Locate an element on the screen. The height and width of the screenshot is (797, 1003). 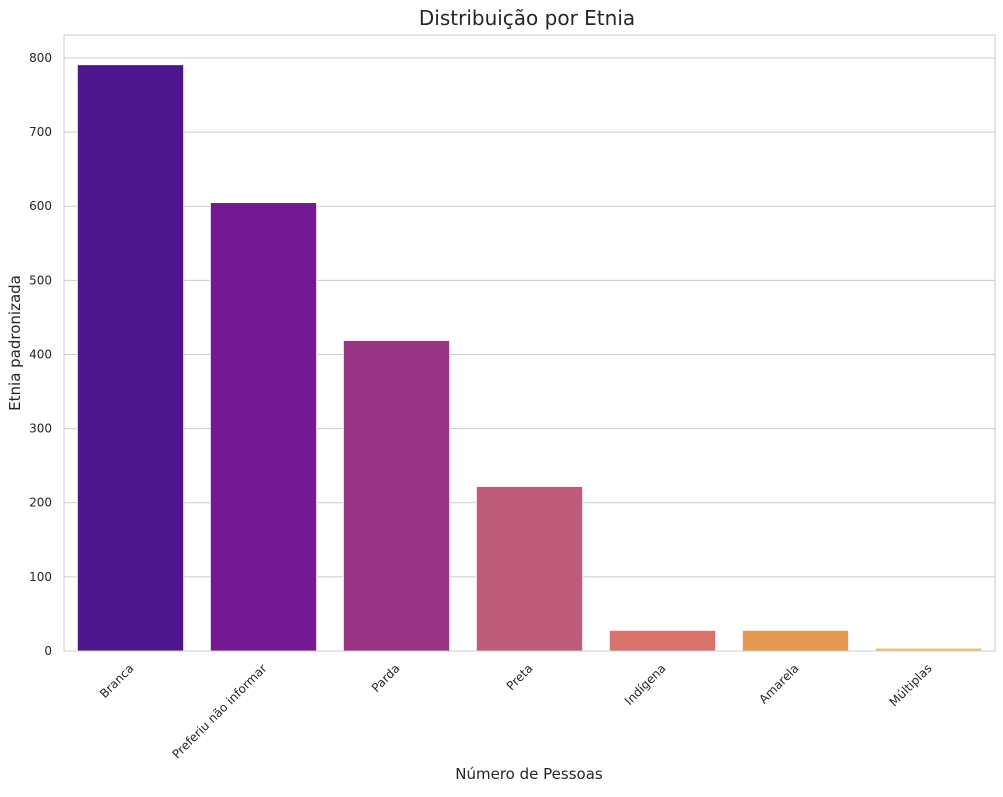
x-tick-label: Amarela is located at coordinates (778, 683).